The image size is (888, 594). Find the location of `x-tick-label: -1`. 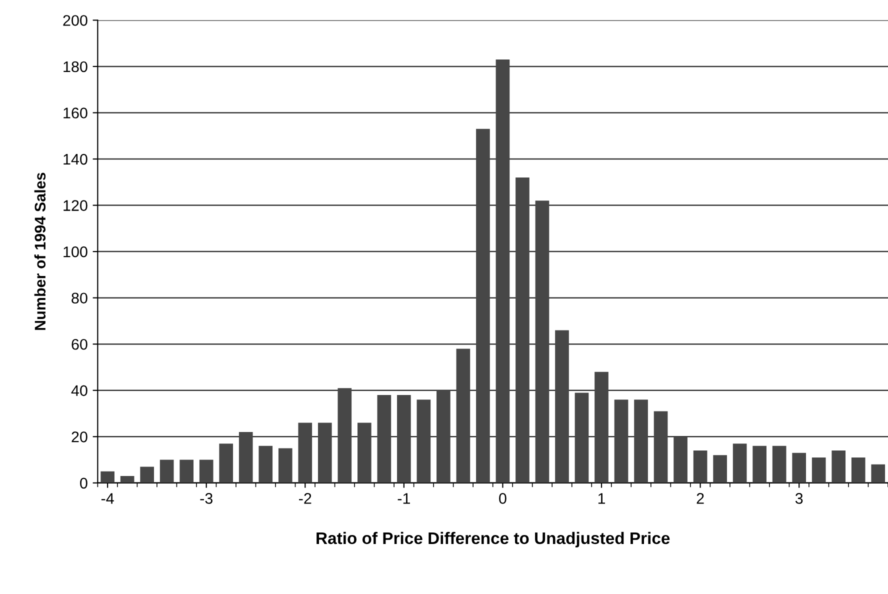

x-tick-label: -1 is located at coordinates (404, 498).